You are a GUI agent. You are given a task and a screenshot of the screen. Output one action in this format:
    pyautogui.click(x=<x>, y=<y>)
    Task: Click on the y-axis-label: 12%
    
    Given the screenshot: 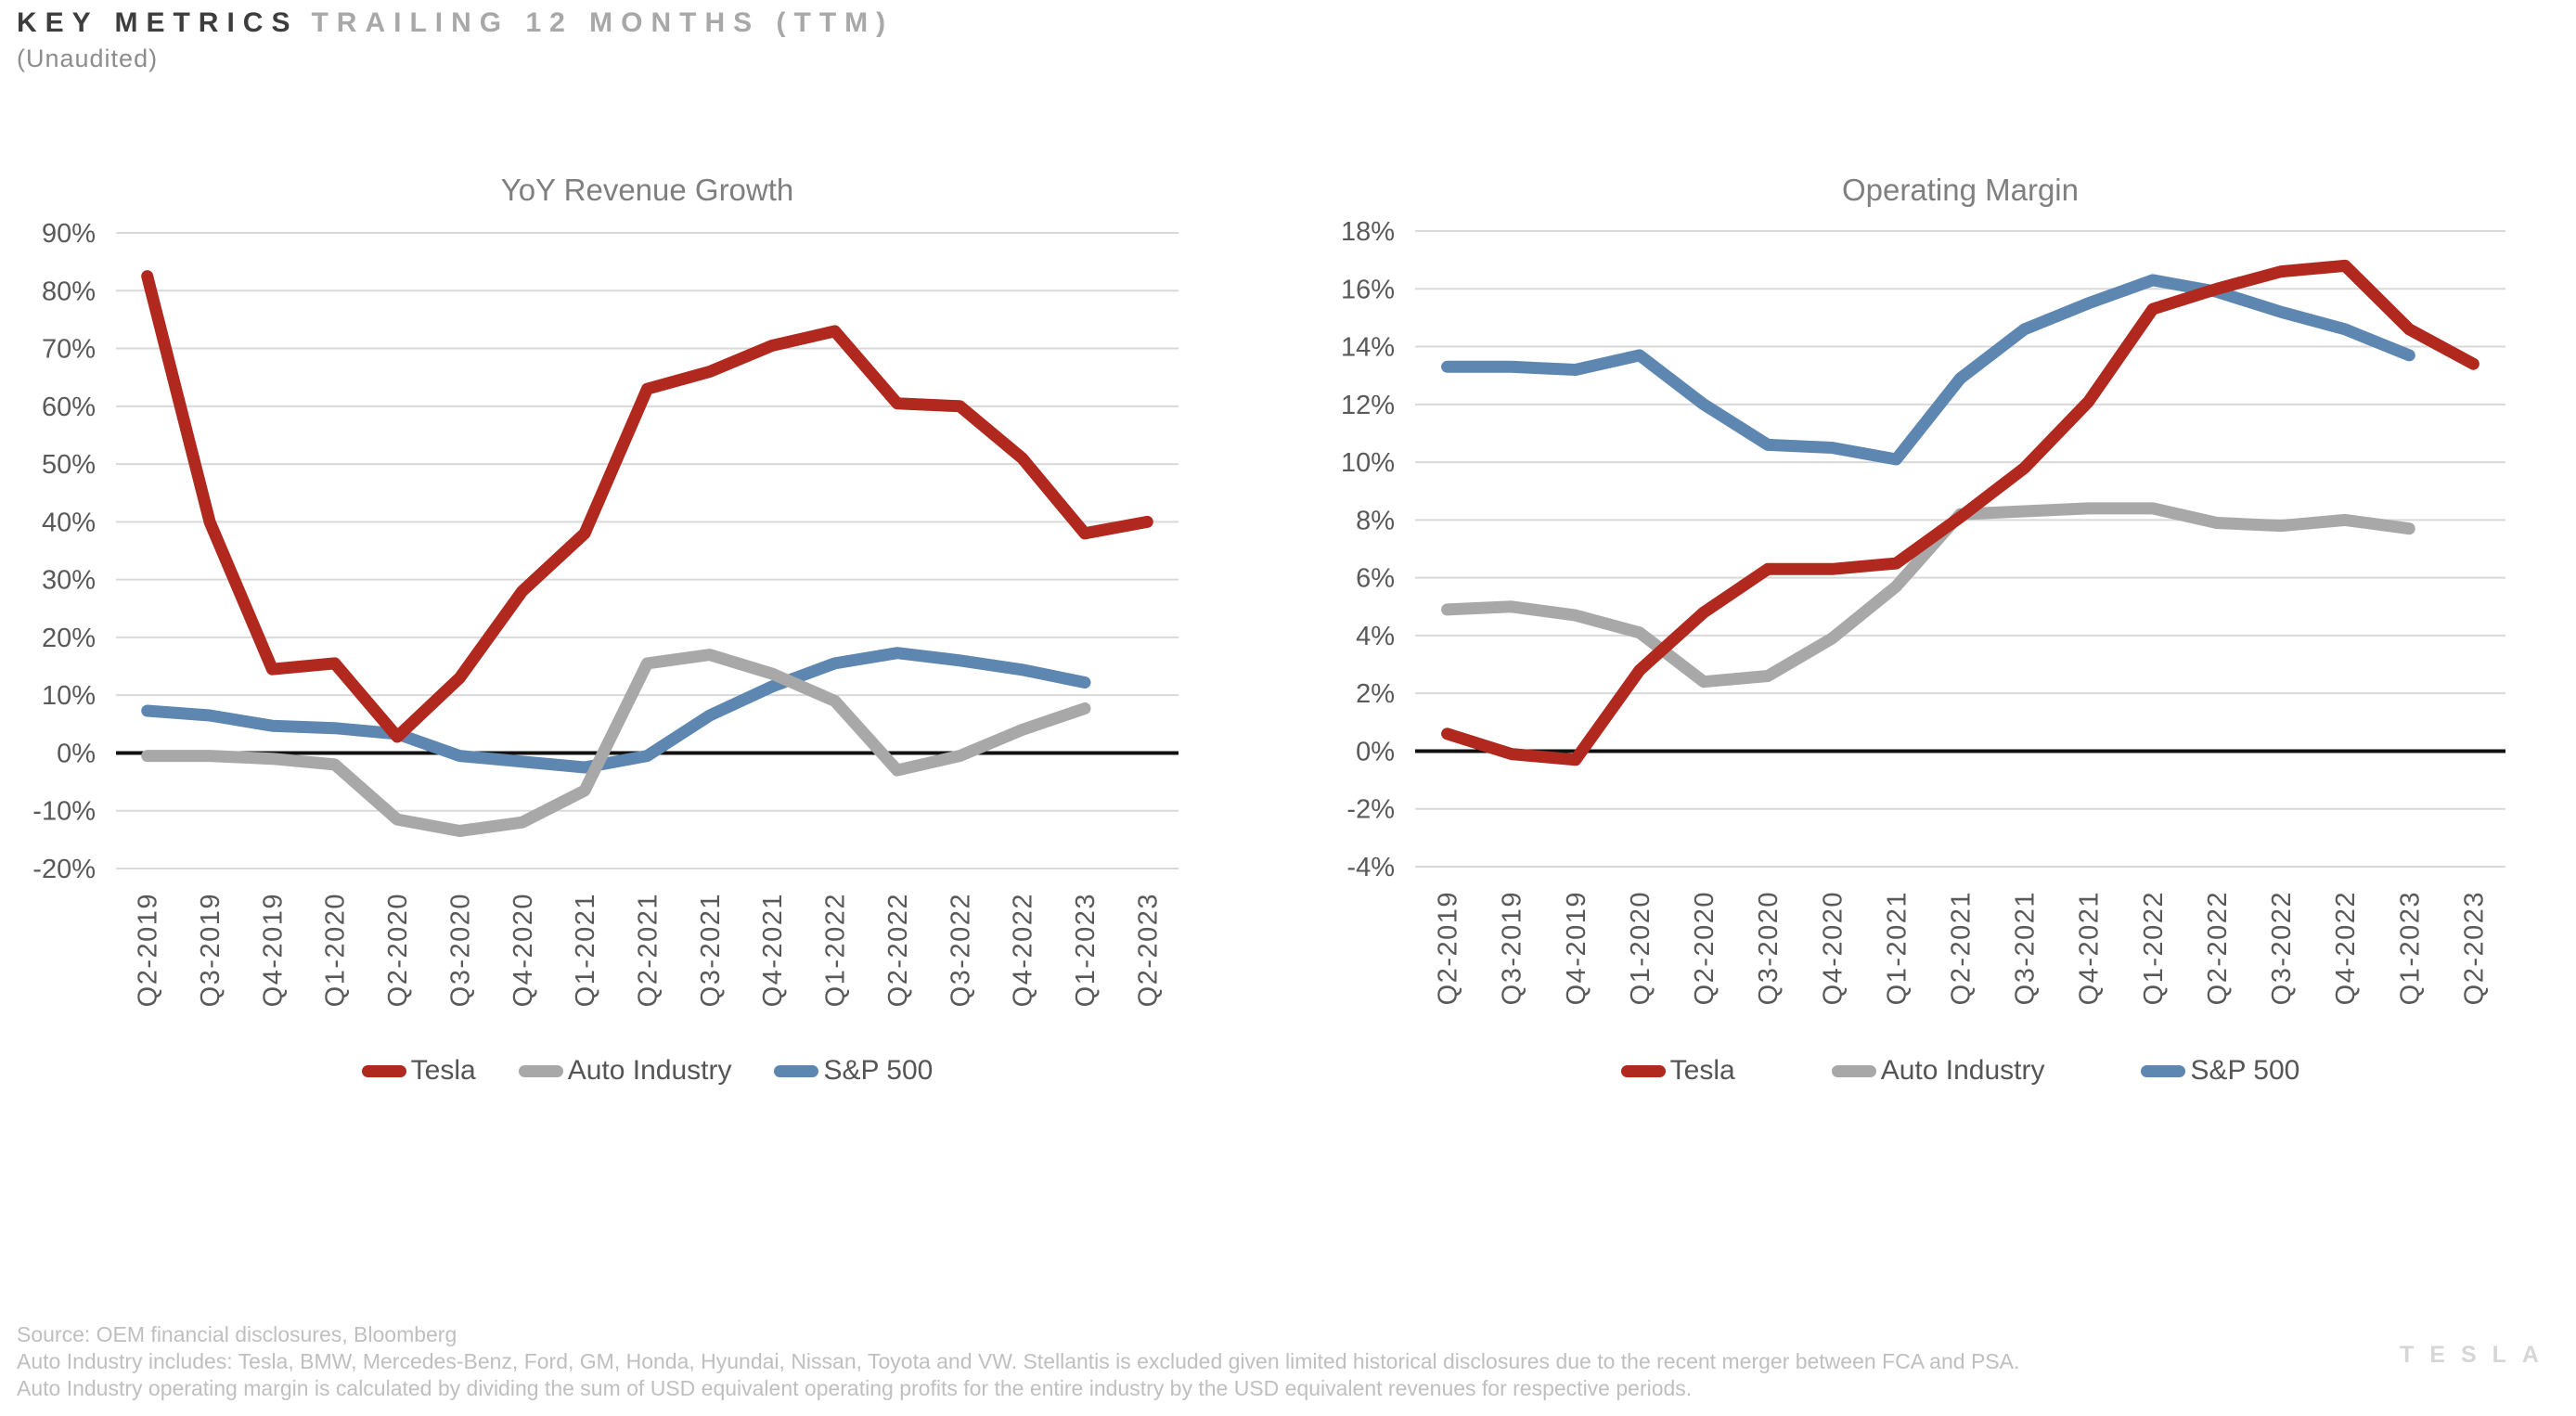 What is the action you would take?
    pyautogui.click(x=1368, y=405)
    